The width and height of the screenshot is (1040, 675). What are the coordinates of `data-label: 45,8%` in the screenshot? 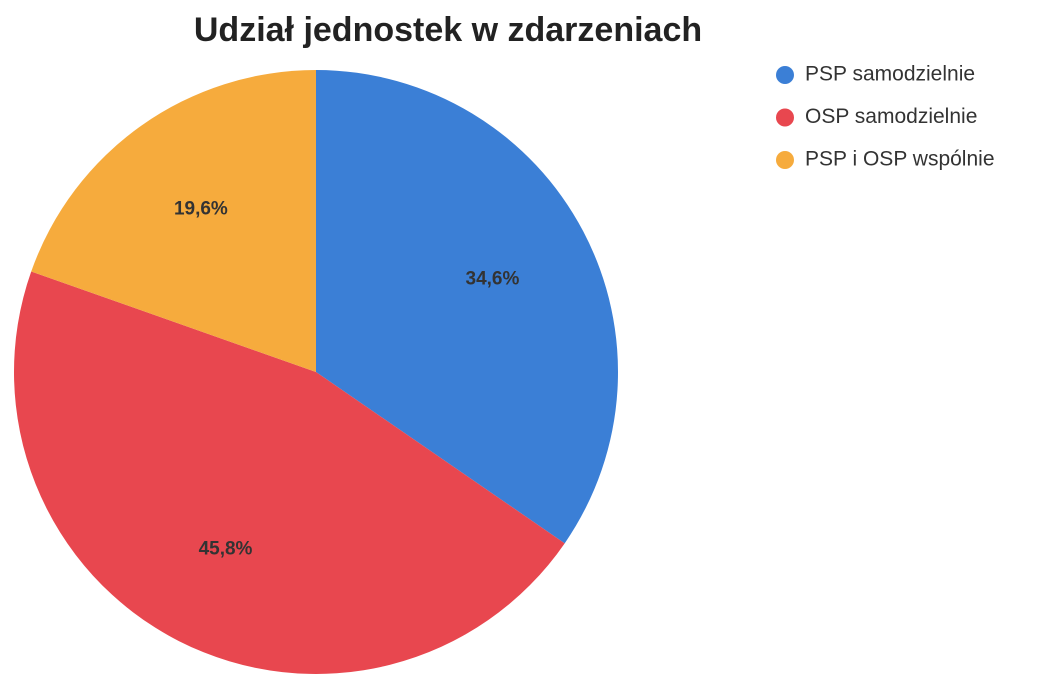 It's located at (226, 549).